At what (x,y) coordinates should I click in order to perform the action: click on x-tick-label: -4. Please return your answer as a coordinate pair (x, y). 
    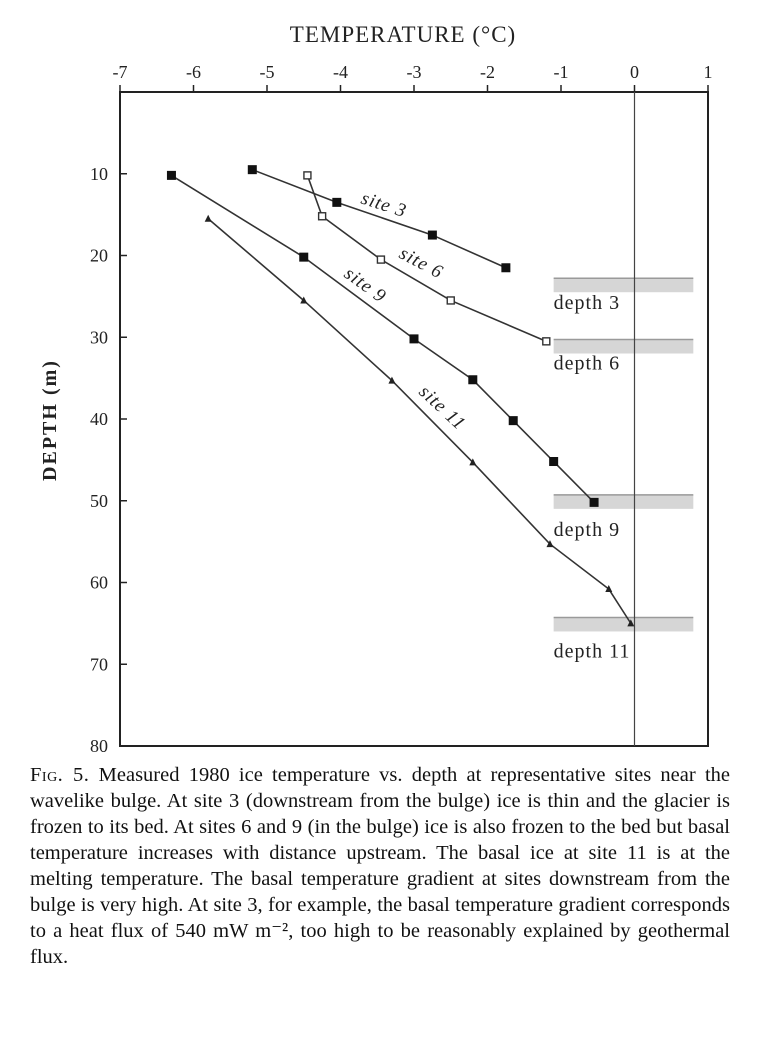
    Looking at the image, I should click on (340, 72).